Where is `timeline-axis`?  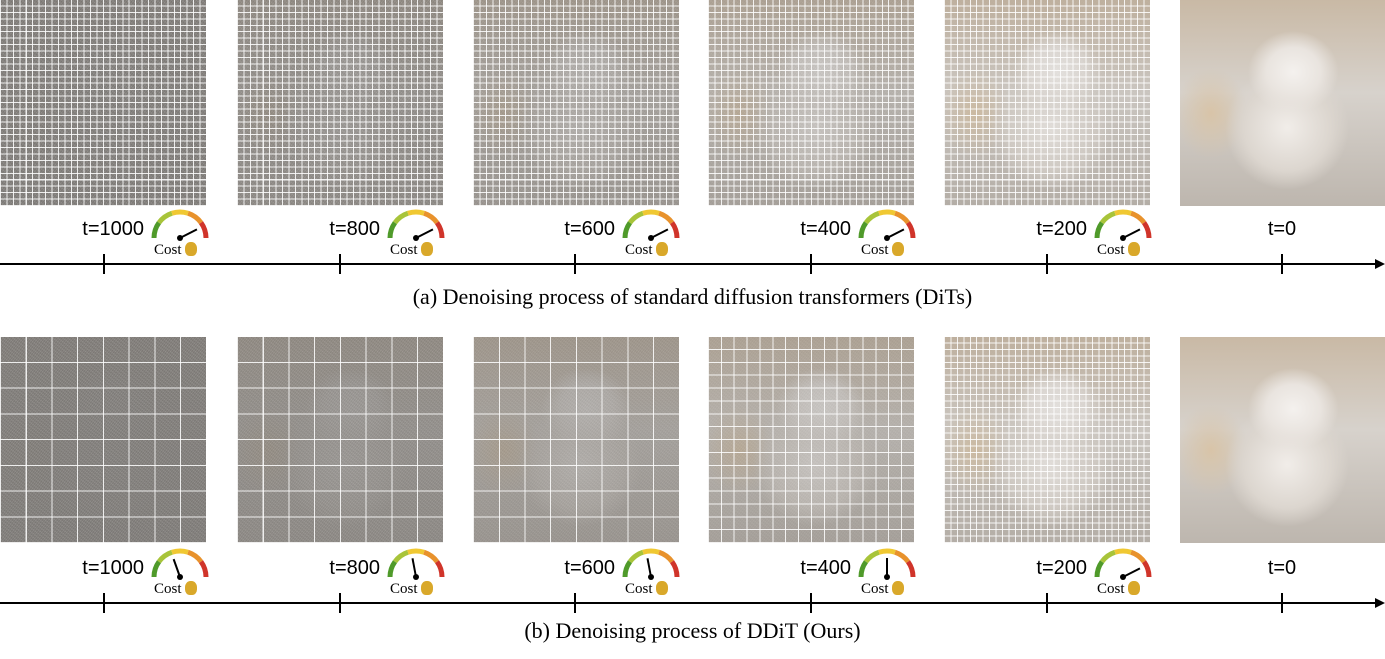
timeline-axis is located at coordinates (689, 603).